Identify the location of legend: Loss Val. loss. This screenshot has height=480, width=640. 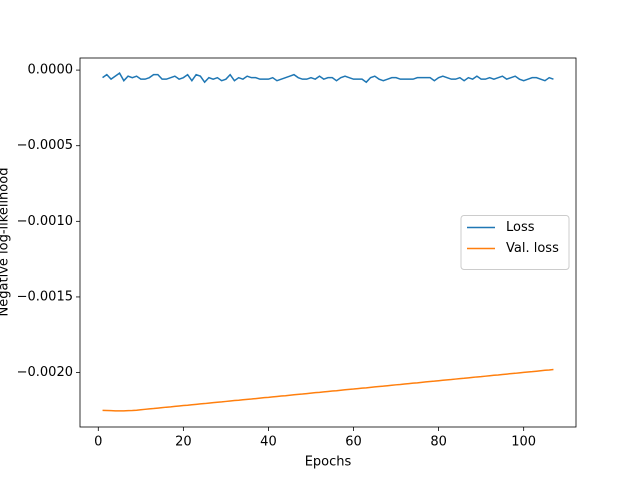
(515, 242).